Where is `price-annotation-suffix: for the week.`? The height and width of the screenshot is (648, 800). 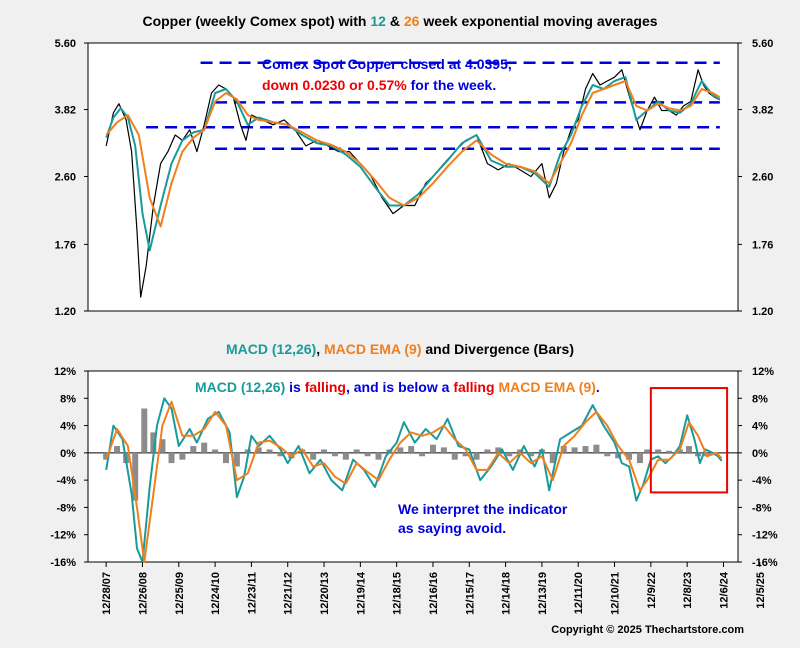 price-annotation-suffix: for the week. is located at coordinates (451, 85).